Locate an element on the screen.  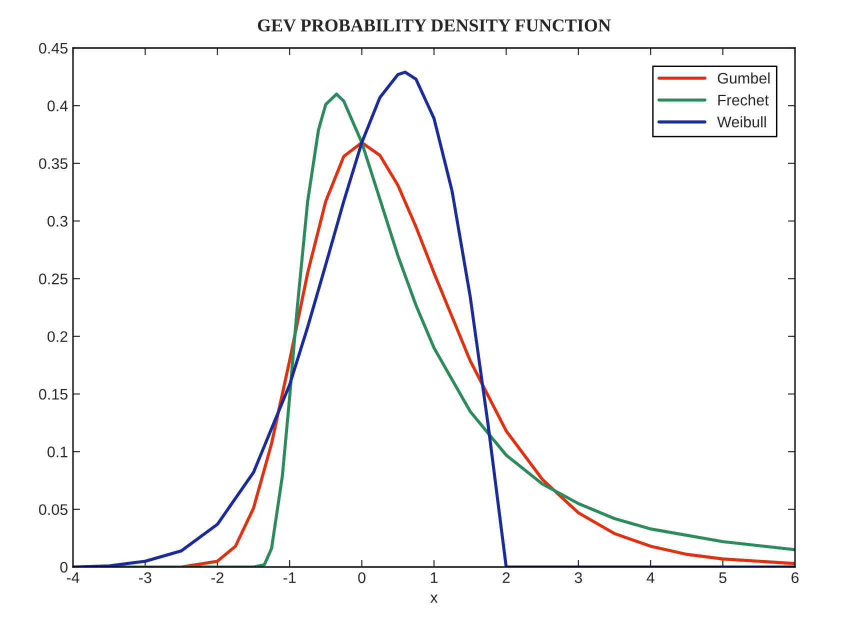
y-tick-label: 0.4 is located at coordinates (58, 106).